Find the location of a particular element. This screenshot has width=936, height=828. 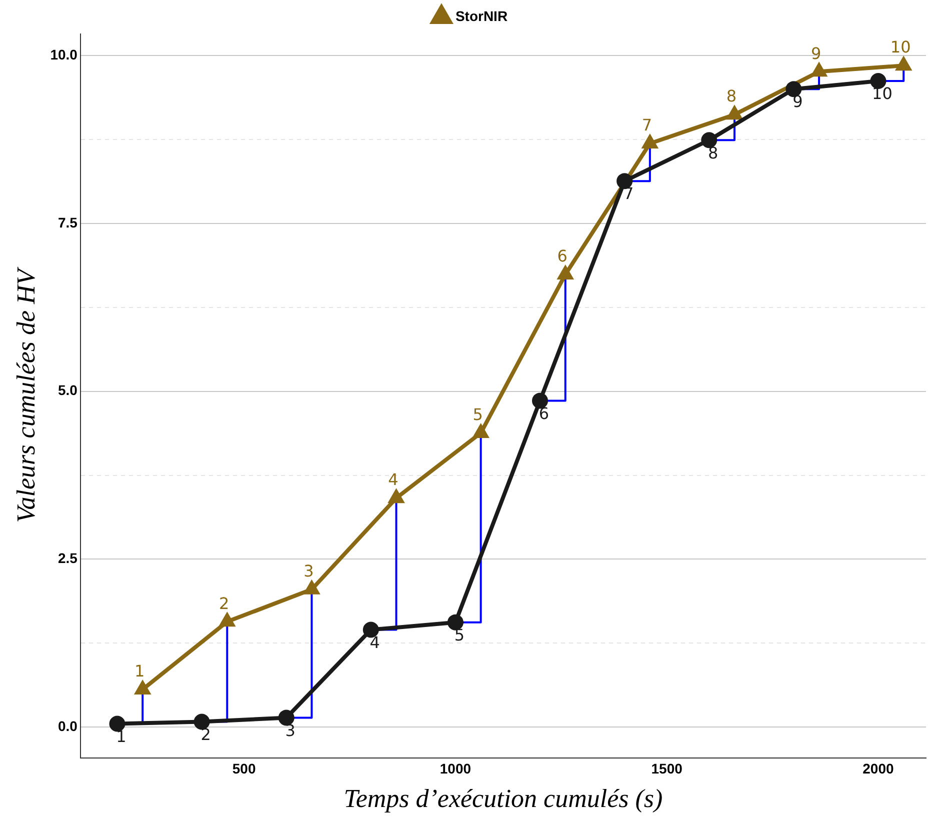

annotation: 1 is located at coordinates (139, 671).